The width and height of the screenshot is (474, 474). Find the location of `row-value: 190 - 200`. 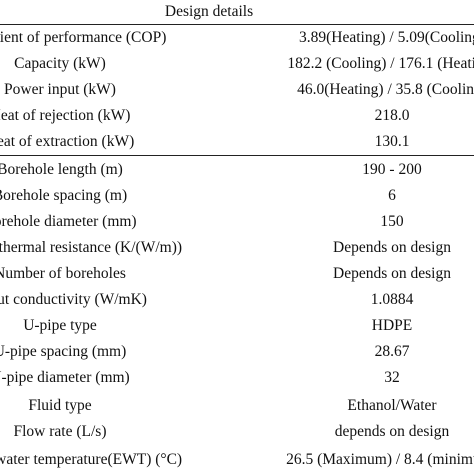

row-value: 190 - 200 is located at coordinates (392, 169).